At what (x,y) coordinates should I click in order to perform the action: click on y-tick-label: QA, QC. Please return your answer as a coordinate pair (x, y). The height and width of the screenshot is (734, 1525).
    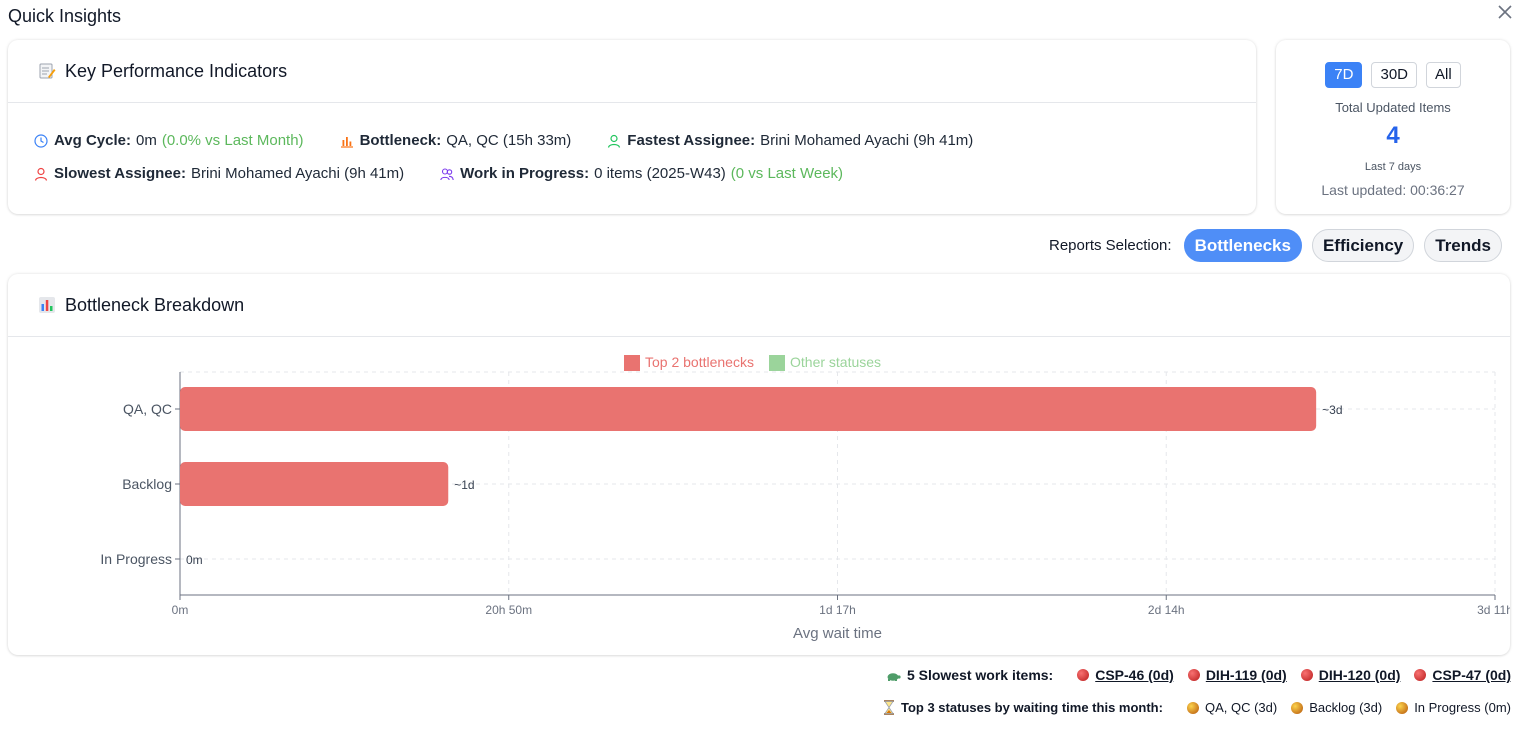
    Looking at the image, I should click on (147, 409).